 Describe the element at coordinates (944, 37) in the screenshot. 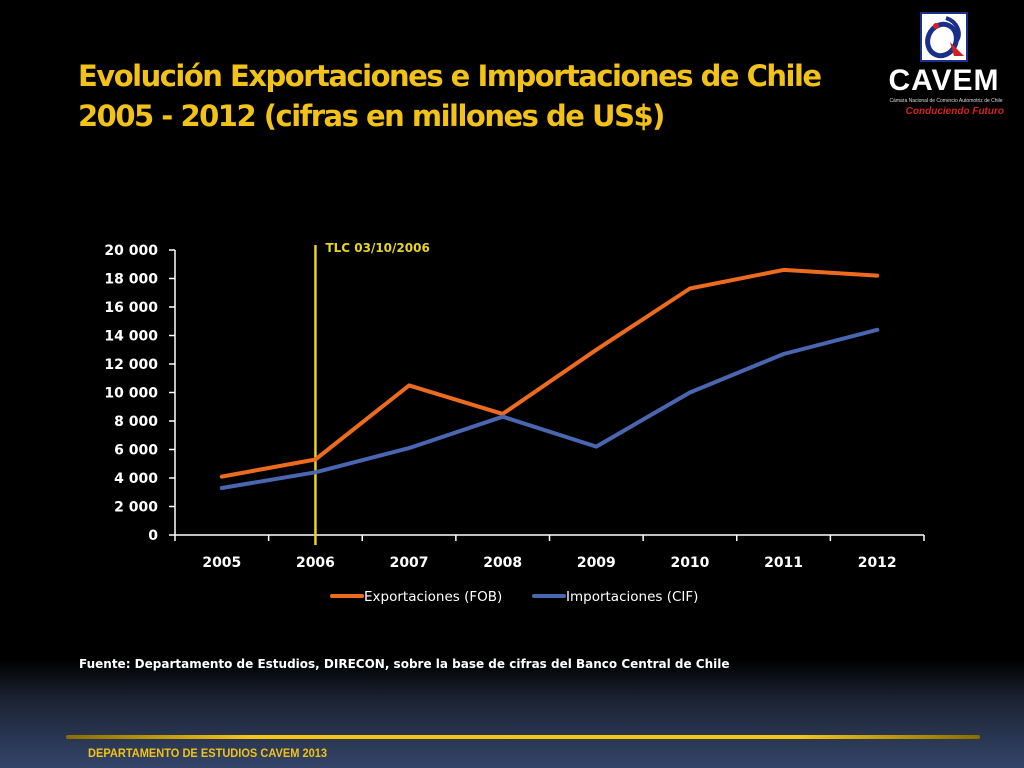

I see `cavem-emblem-icon` at that location.